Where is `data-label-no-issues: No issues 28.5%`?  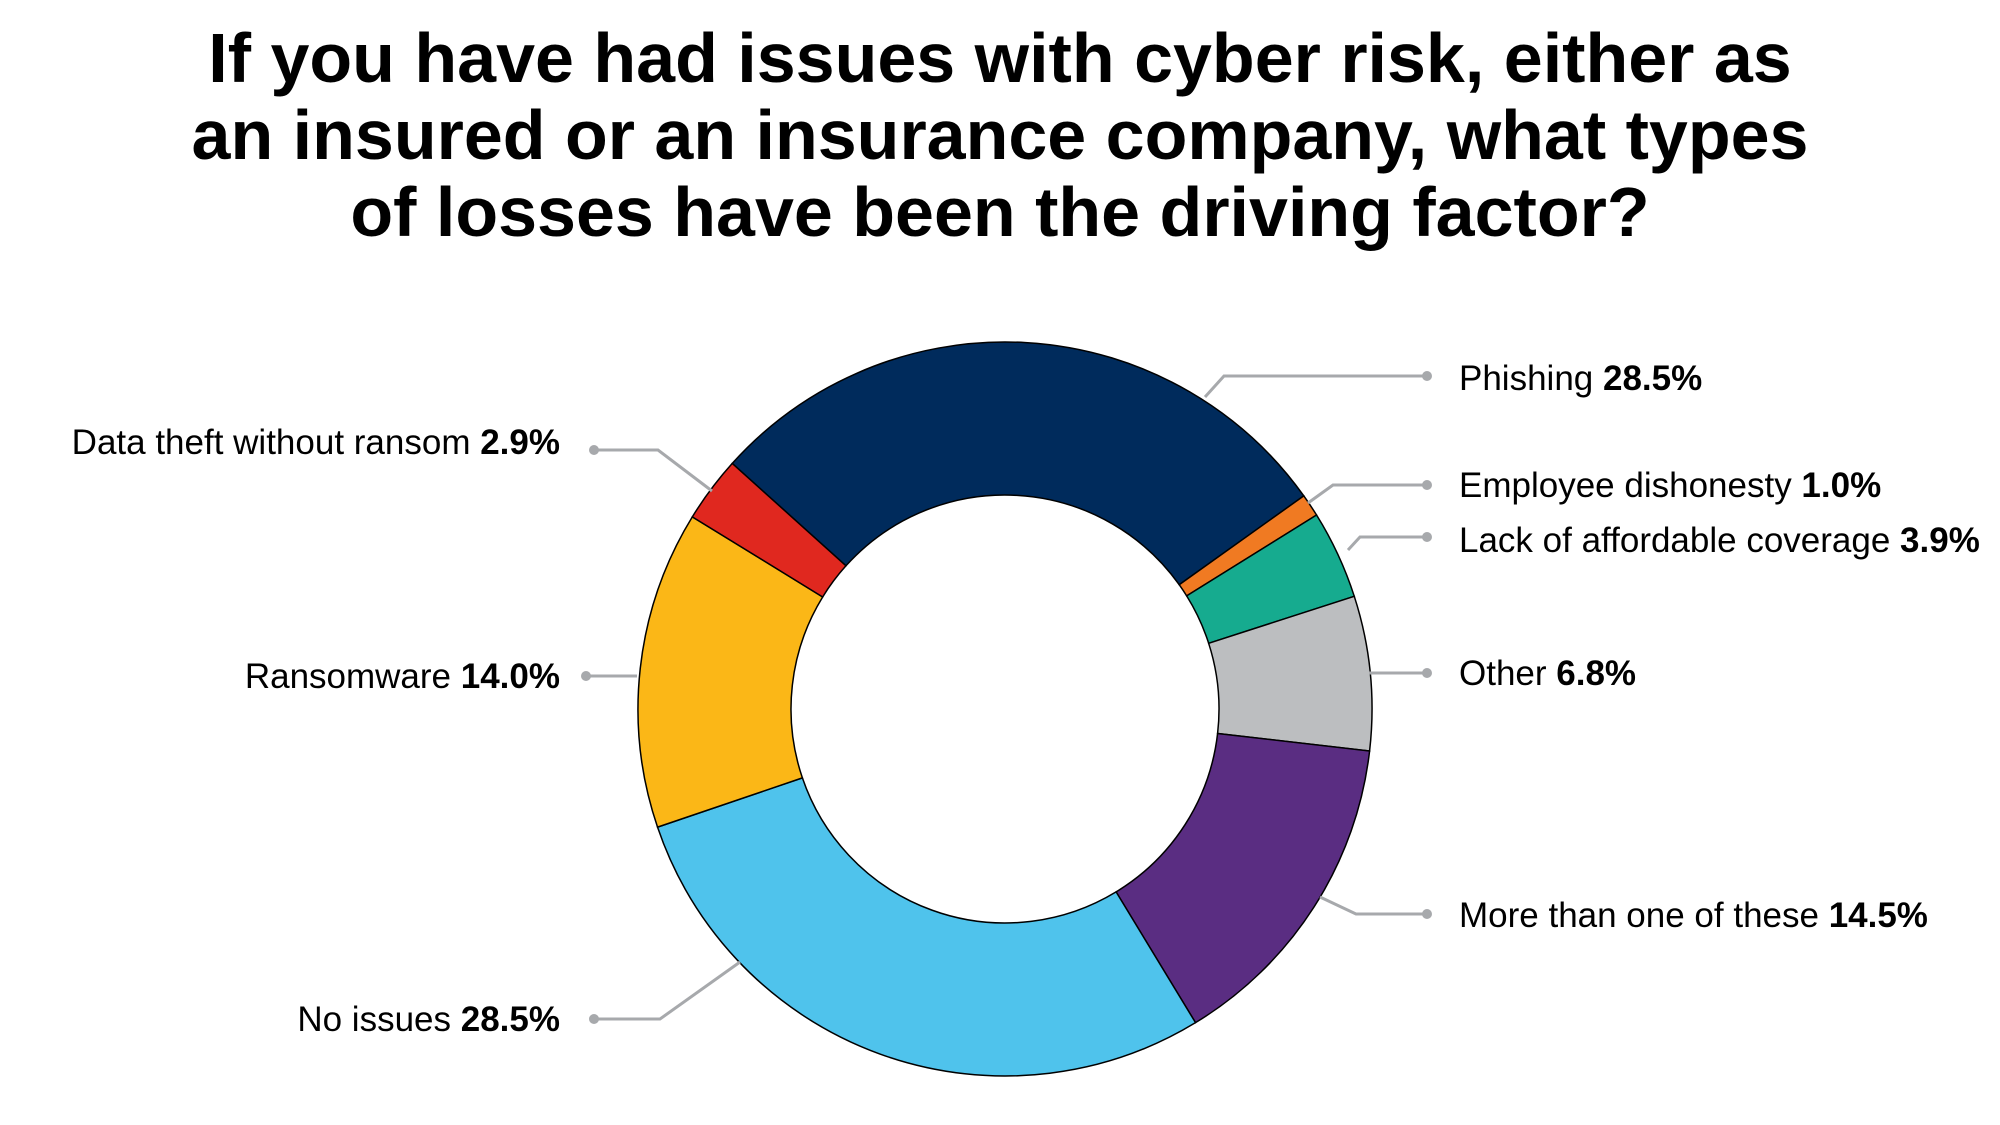
data-label-no-issues: No issues 28.5% is located at coordinates (428, 1019).